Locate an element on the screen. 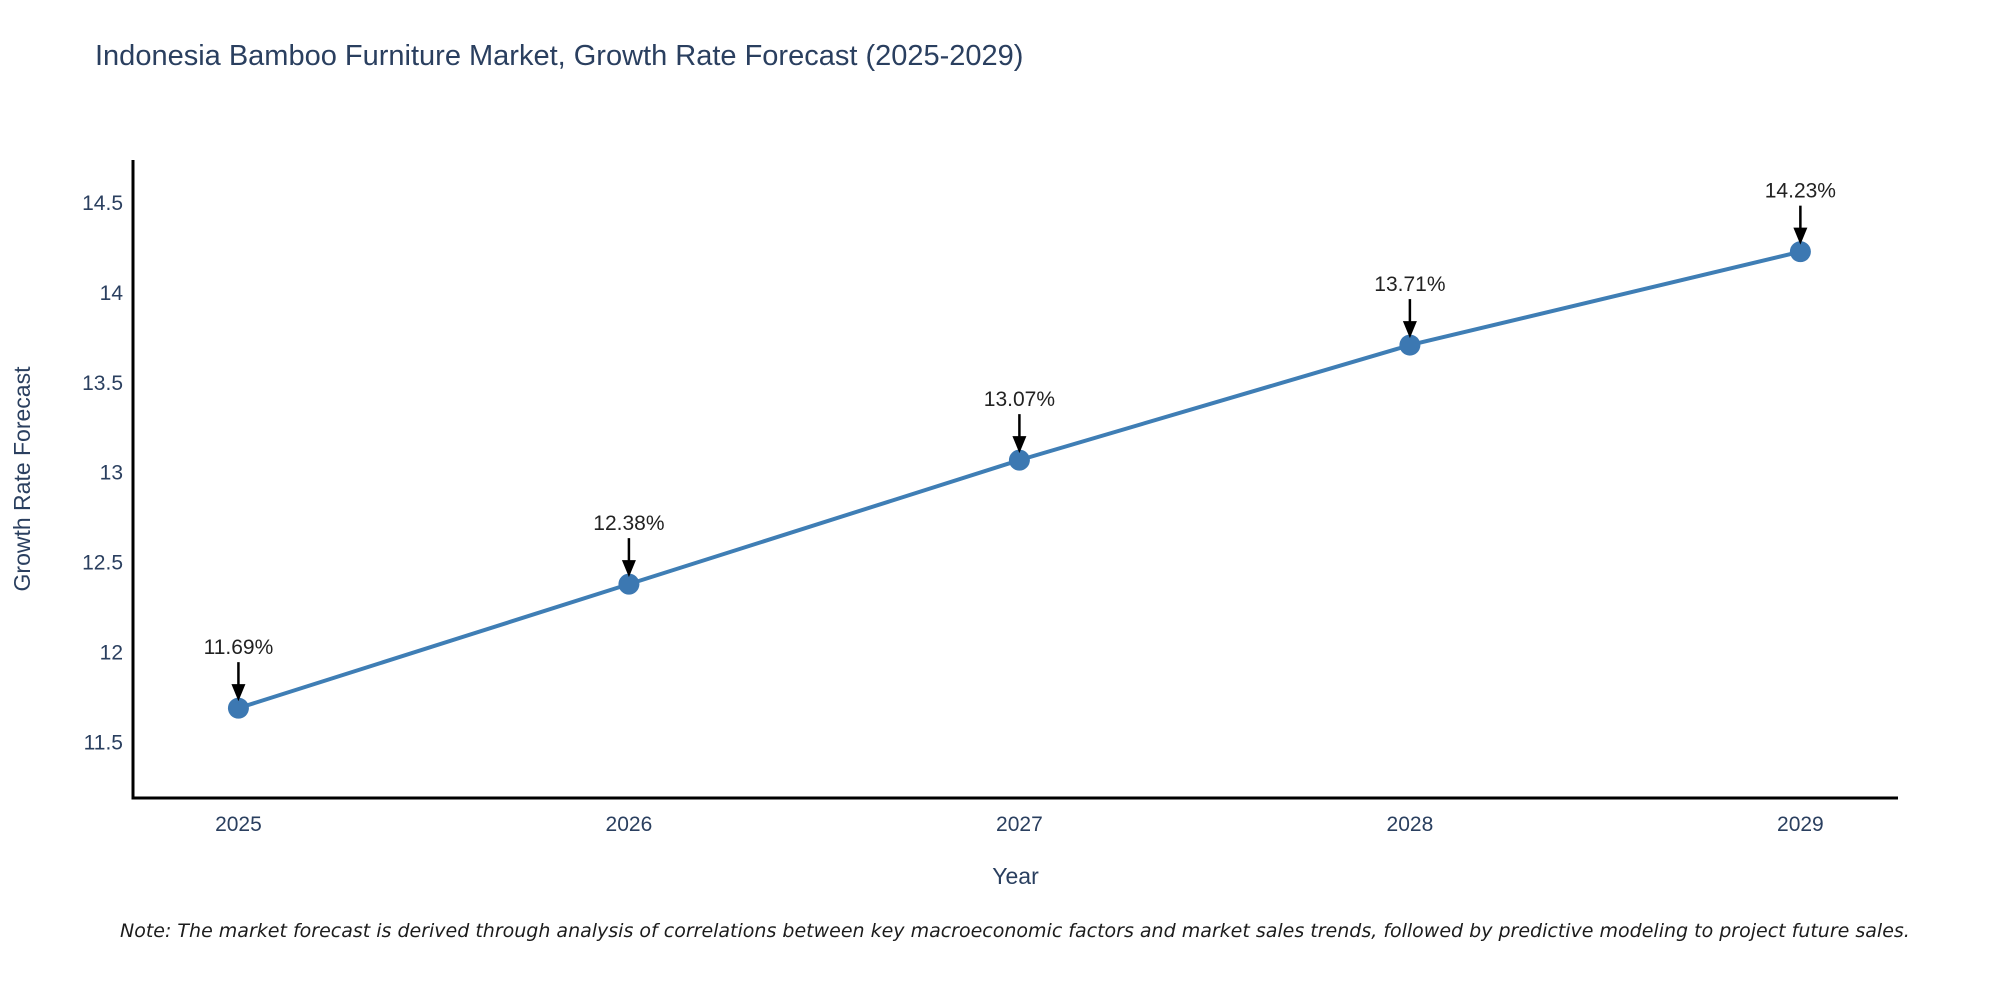  data-label: 13.07% is located at coordinates (1019, 399).